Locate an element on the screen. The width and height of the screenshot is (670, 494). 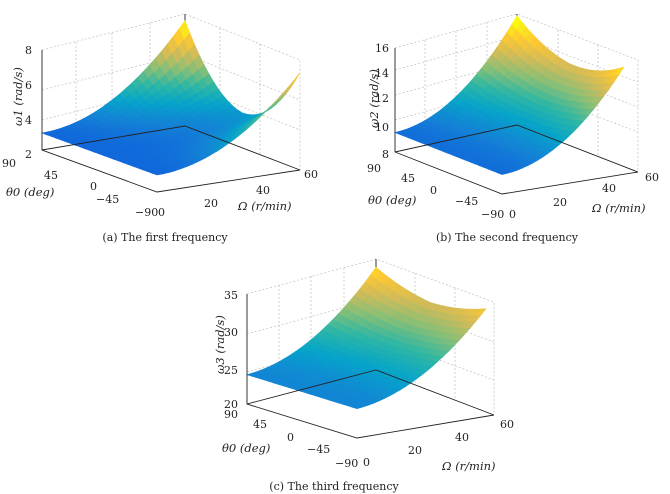
z-axis-label: ω2 (rad/s) is located at coordinates (374, 98).